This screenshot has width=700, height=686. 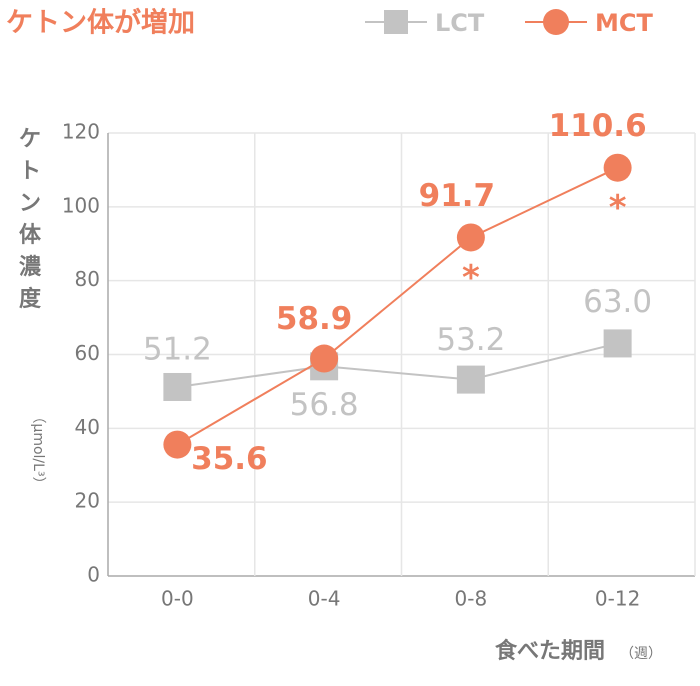 What do you see at coordinates (30, 299) in the screenshot?
I see `y-axis-label-char: 度` at bounding box center [30, 299].